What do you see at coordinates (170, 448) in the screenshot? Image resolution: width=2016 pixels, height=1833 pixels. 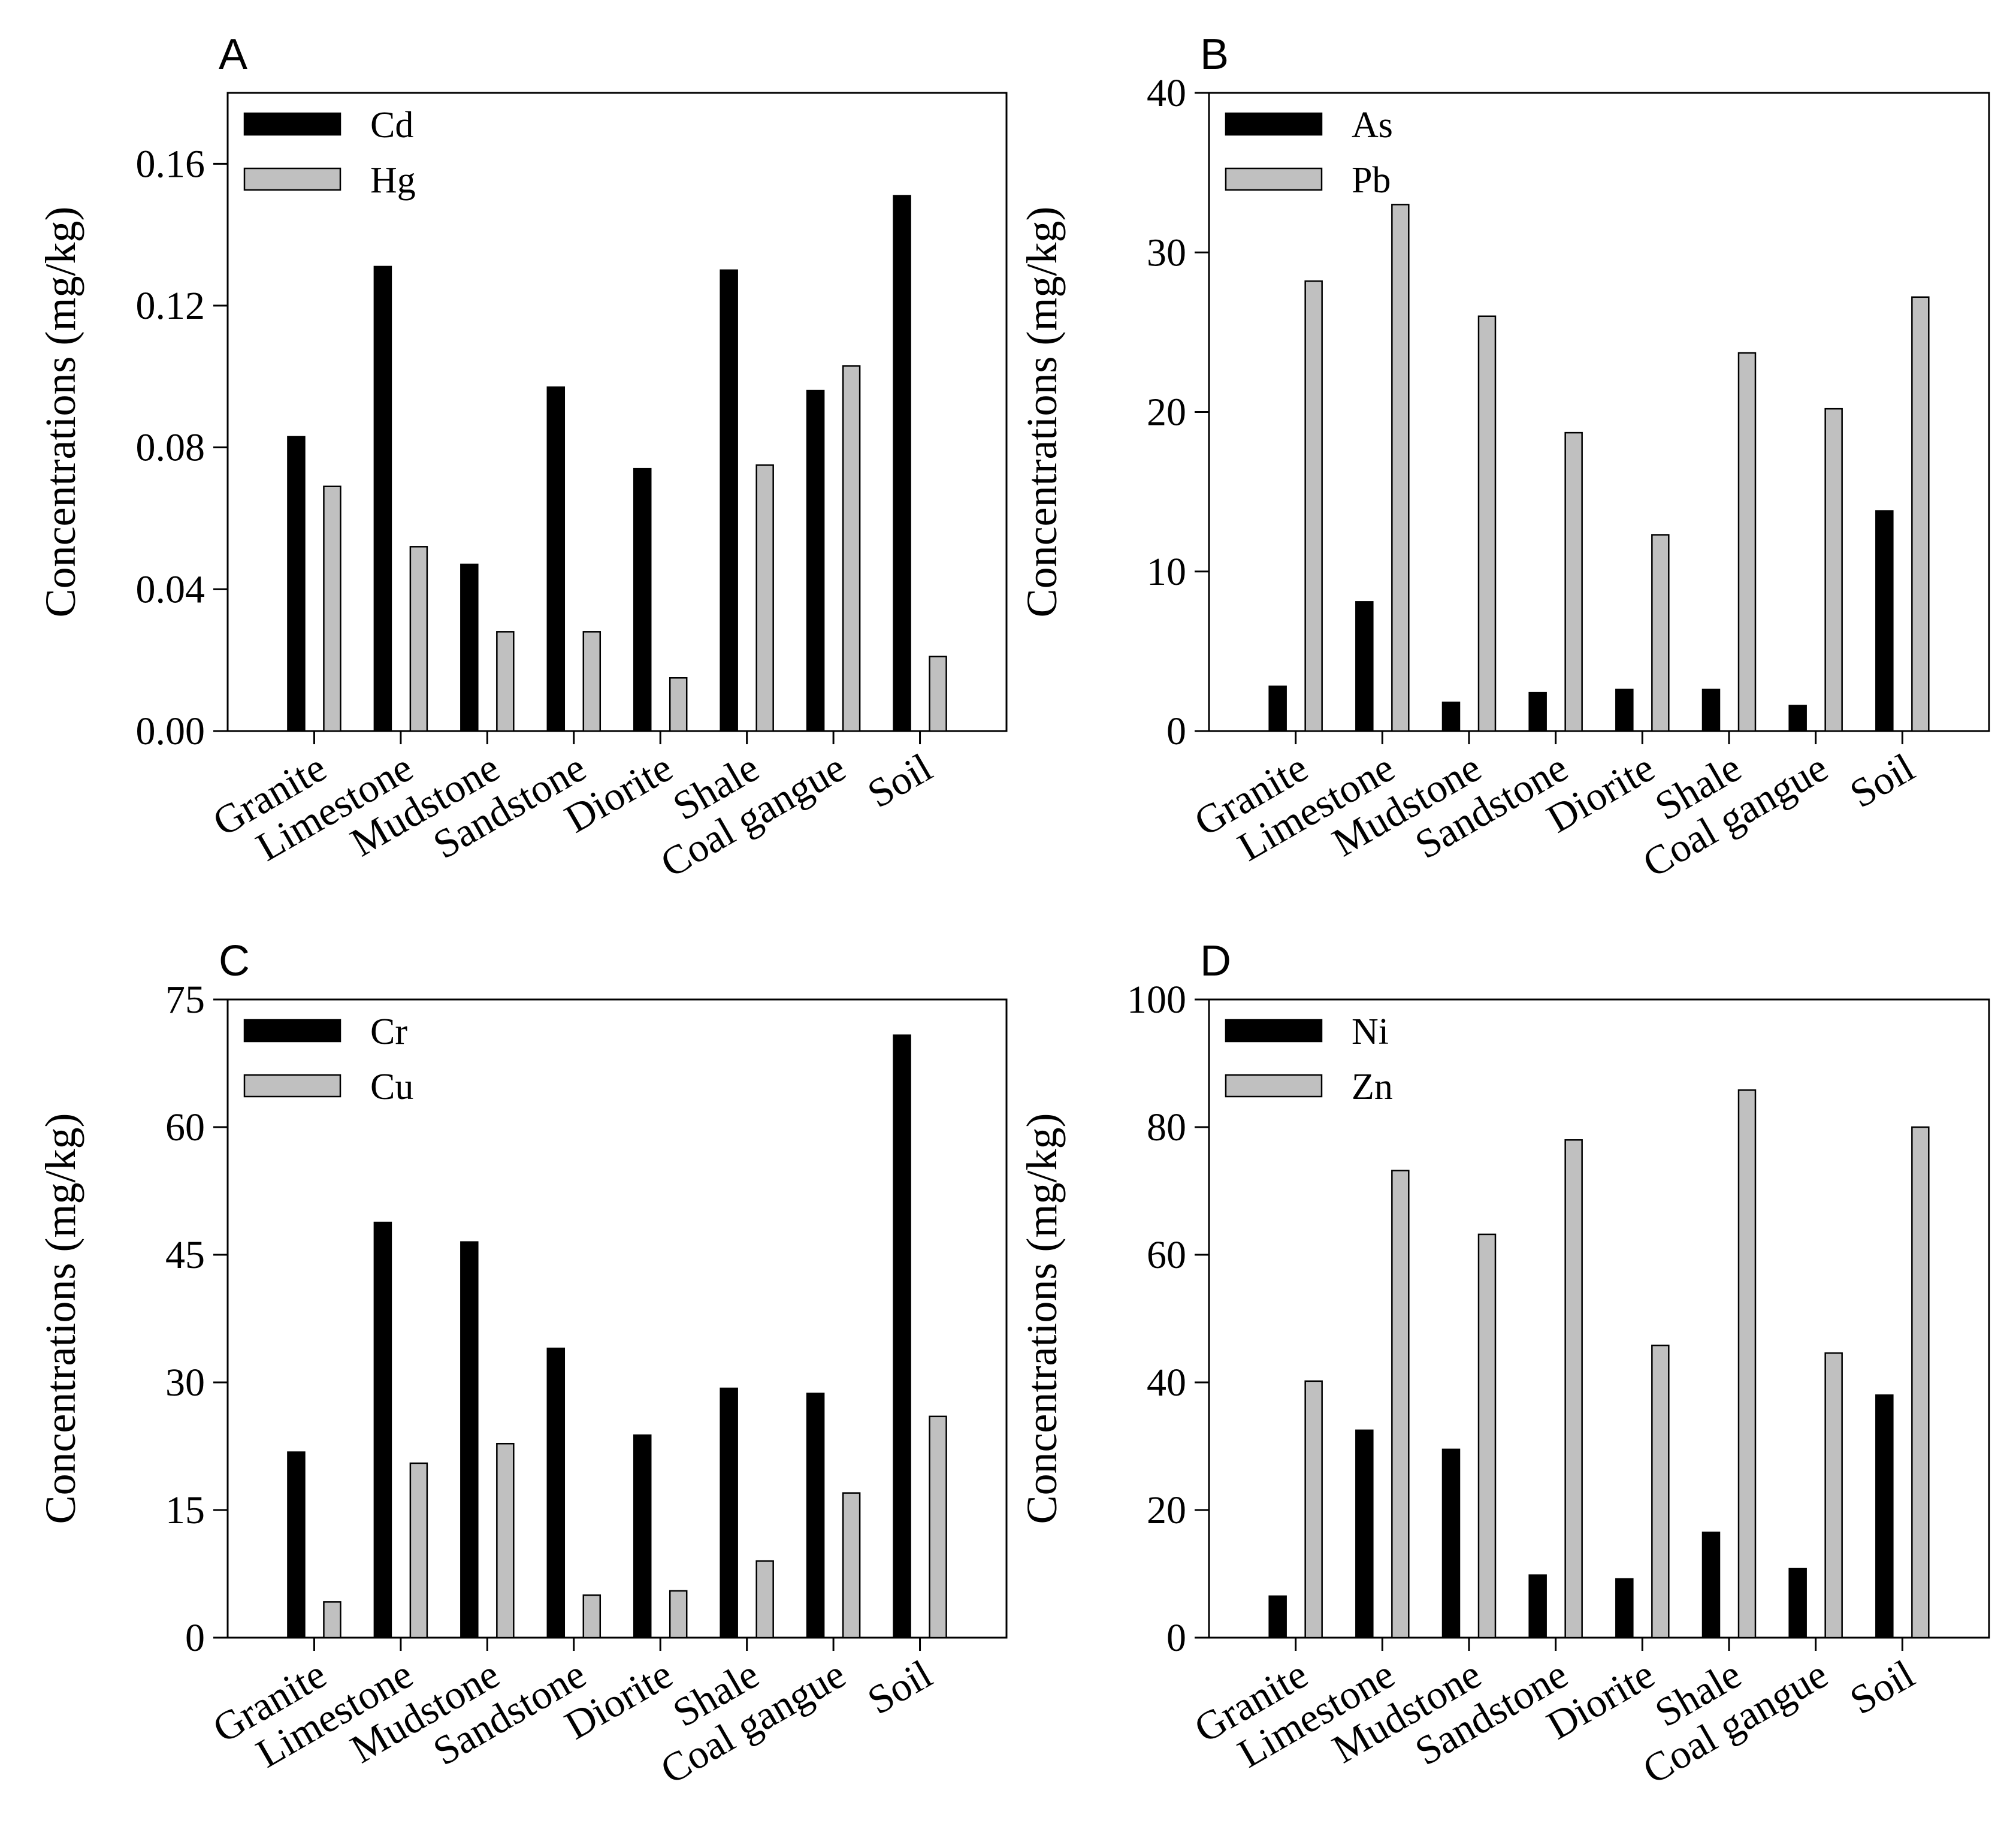 I see `y-tick-label: 0.08` at bounding box center [170, 448].